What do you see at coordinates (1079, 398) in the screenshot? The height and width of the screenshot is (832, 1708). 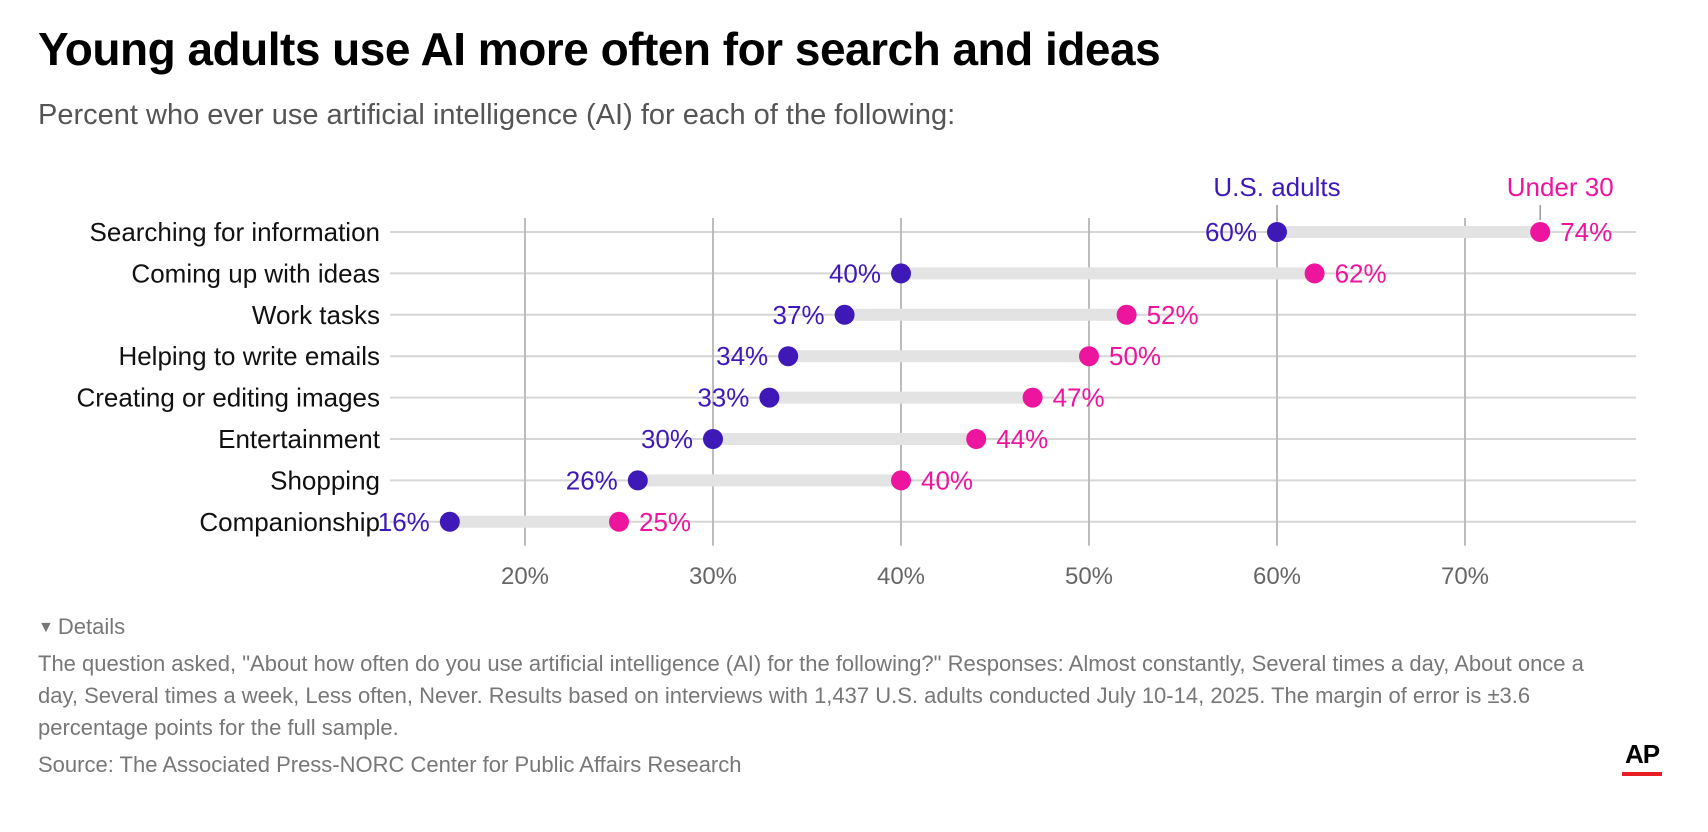 I see `under-30-value-label: 47%` at bounding box center [1079, 398].